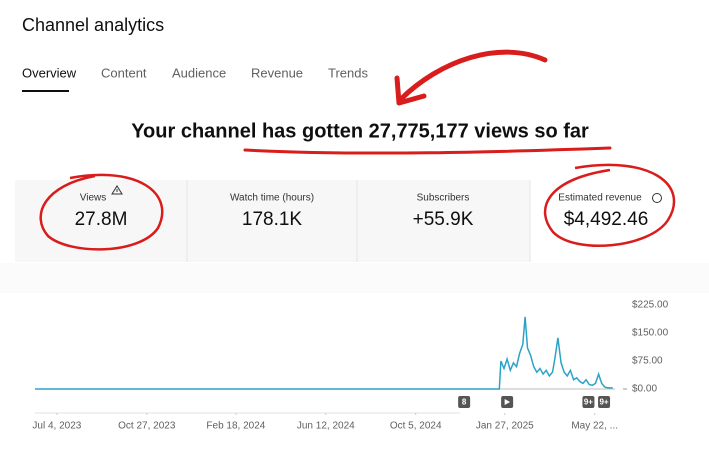  What do you see at coordinates (650, 305) in the screenshot?
I see `y-tick-label: $225.00` at bounding box center [650, 305].